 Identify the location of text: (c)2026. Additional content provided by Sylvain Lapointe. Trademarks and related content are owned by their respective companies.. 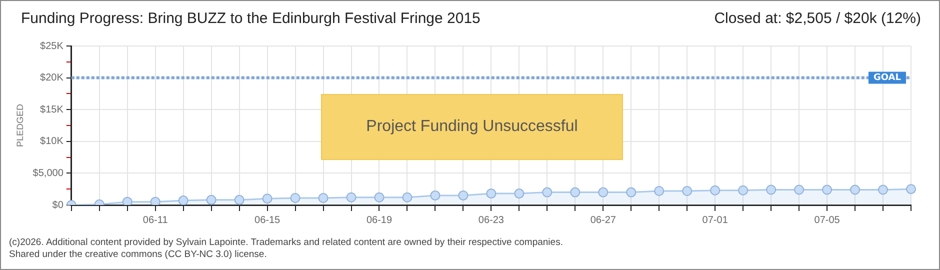
(286, 243).